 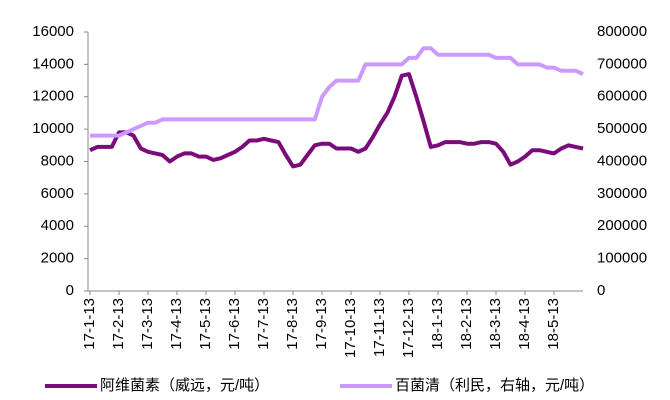 What do you see at coordinates (57, 258) in the screenshot?
I see `y-tick-label: 2000` at bounding box center [57, 258].